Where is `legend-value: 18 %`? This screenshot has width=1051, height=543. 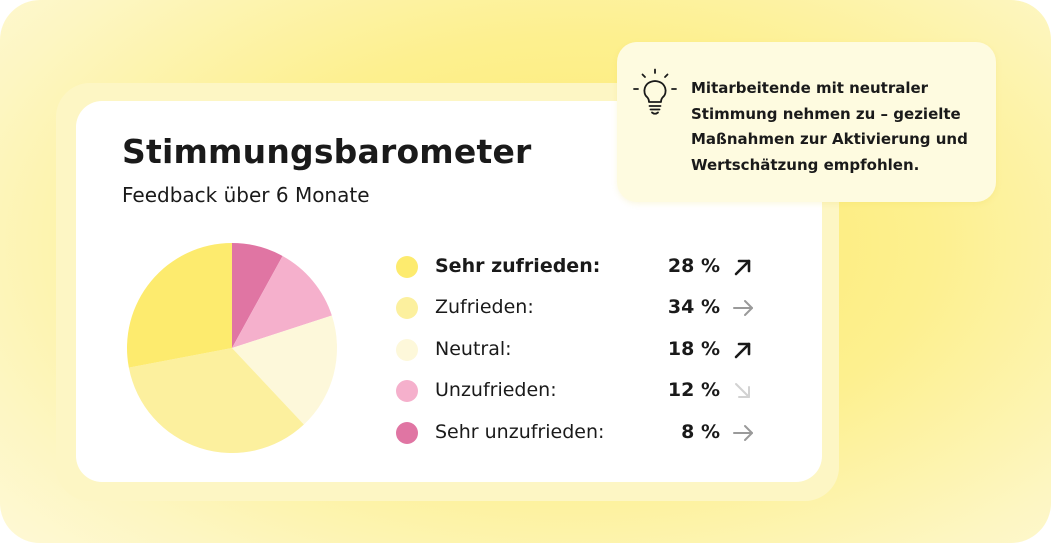 legend-value: 18 % is located at coordinates (693, 349).